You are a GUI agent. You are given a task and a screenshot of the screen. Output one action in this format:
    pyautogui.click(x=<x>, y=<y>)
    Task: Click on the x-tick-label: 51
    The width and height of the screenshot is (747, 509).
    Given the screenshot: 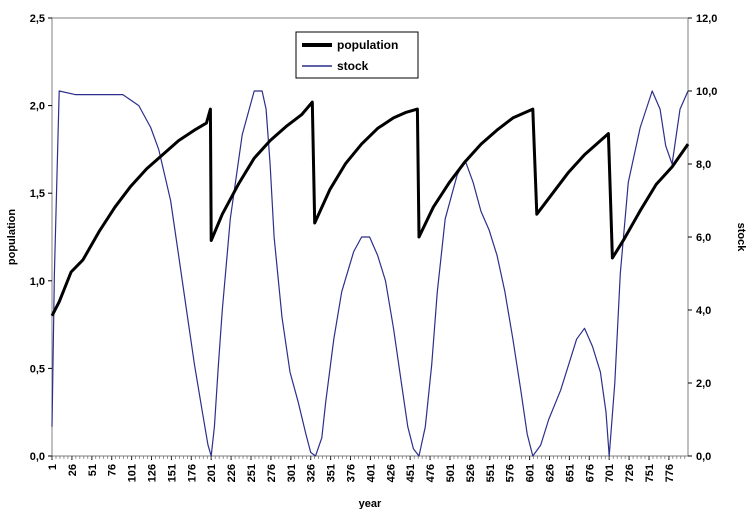 What is the action you would take?
    pyautogui.click(x=93, y=470)
    